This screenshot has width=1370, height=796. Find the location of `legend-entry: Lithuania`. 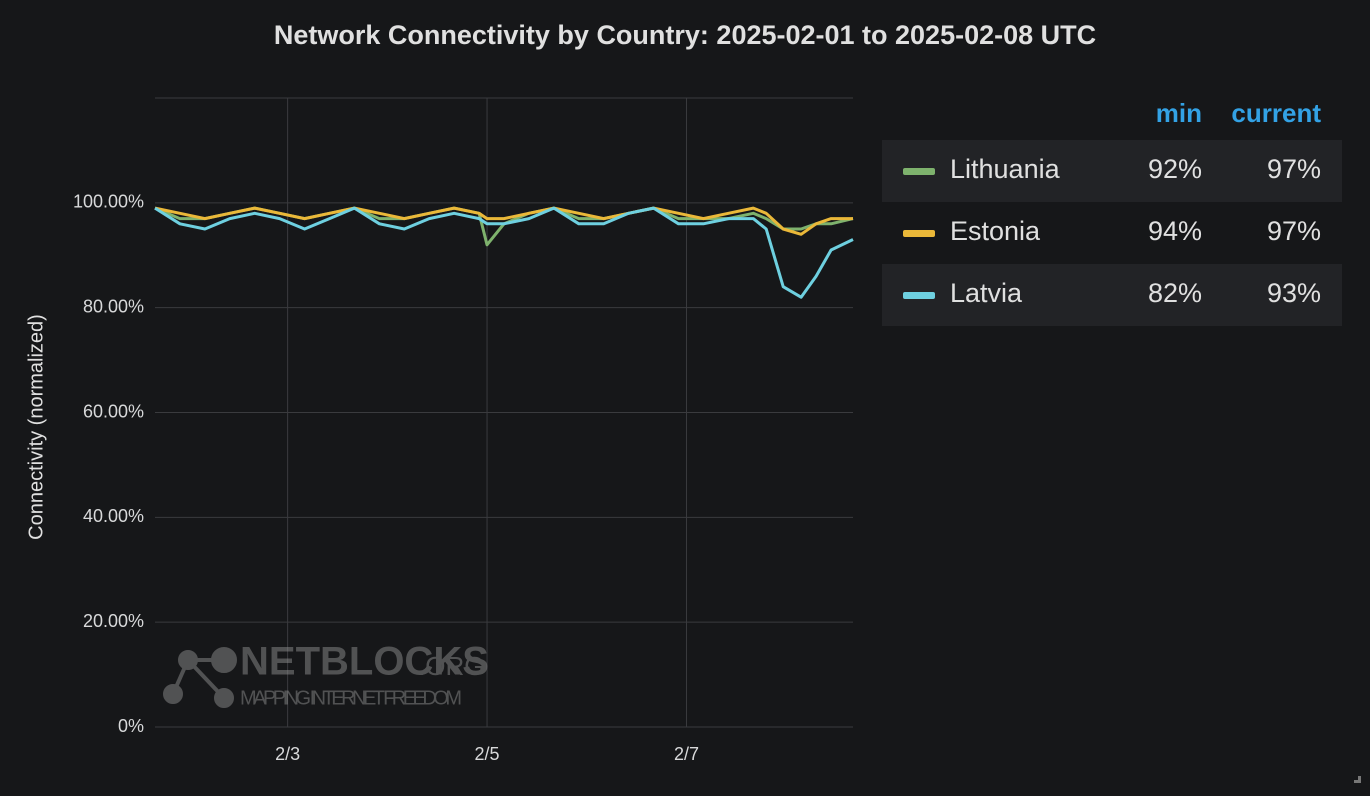

legend-entry: Lithuania is located at coordinates (1005, 169).